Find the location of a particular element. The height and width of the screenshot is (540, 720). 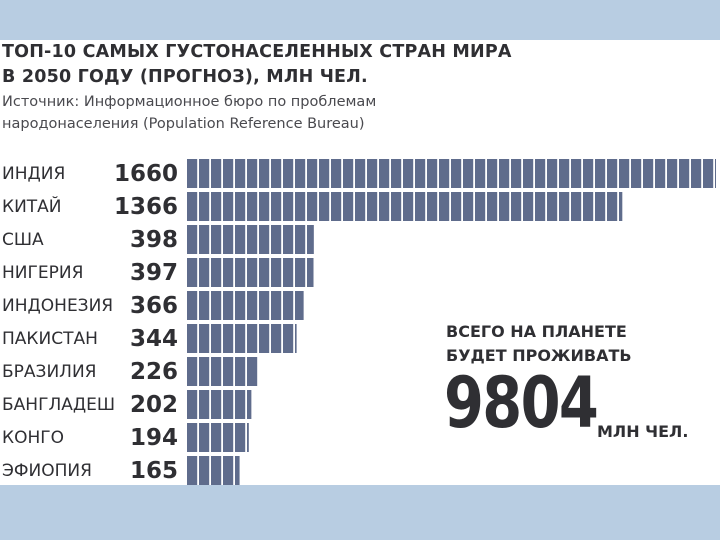

category-label: БАНГЛАДЕШ is located at coordinates (58, 405).